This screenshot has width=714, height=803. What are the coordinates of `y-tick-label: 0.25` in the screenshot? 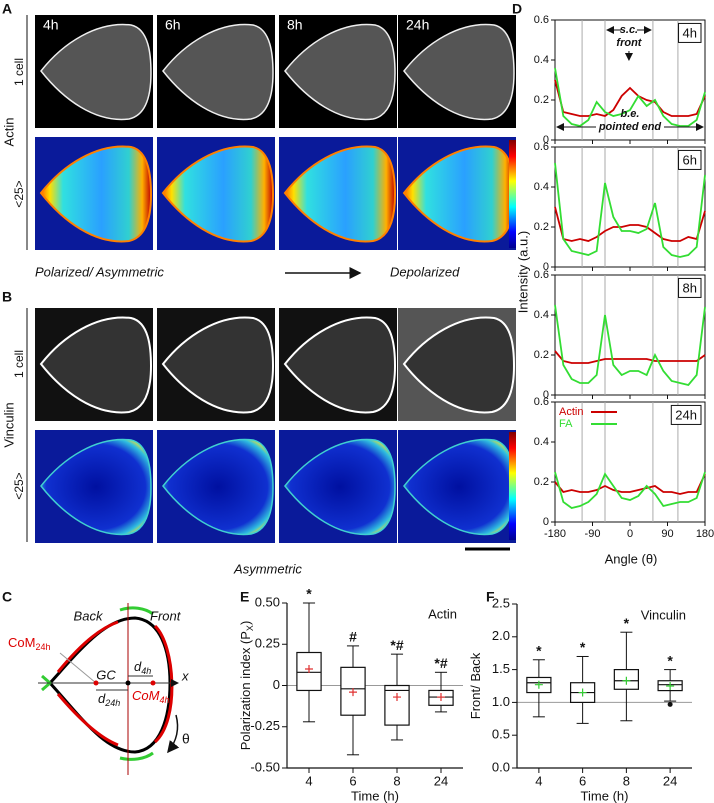 It's located at (267, 643).